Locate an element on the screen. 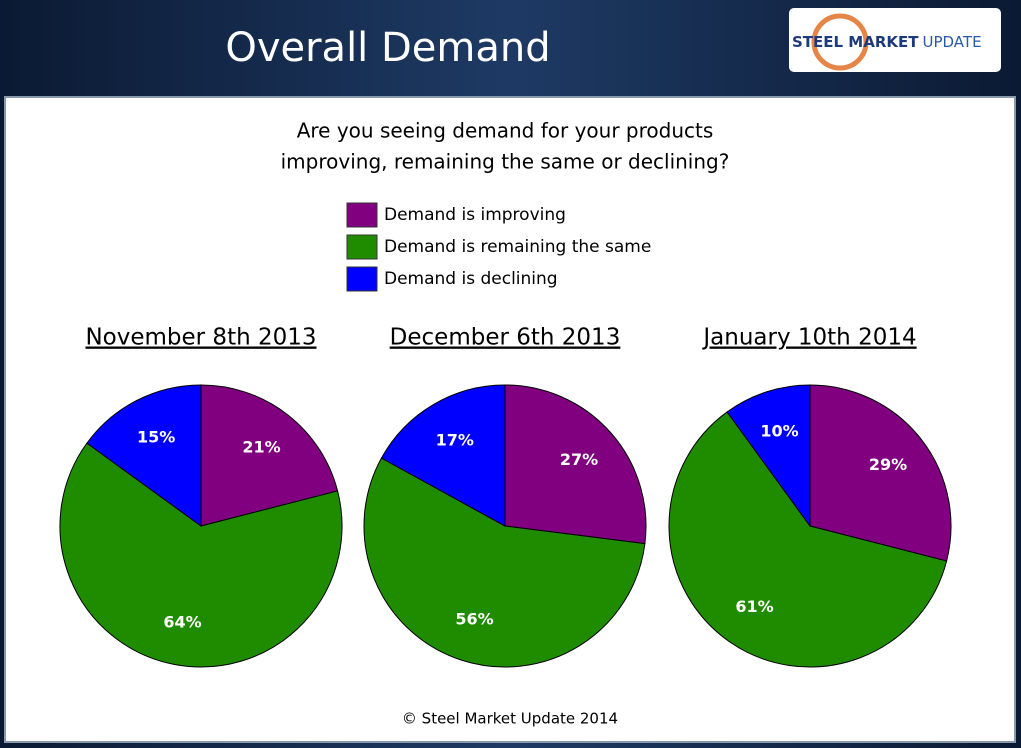 Image resolution: width=1021 pixels, height=748 pixels. legend-label: Demand is remaining the same is located at coordinates (517, 247).